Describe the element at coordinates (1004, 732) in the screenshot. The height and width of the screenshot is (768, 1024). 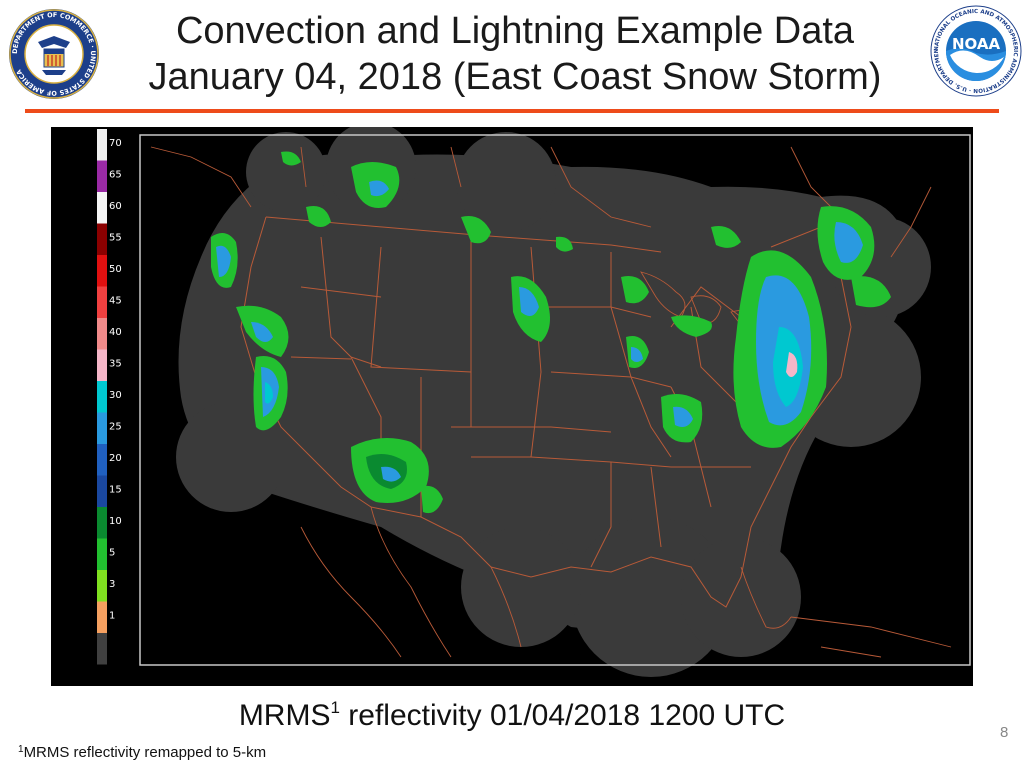
I see `page-number: 8` at that location.